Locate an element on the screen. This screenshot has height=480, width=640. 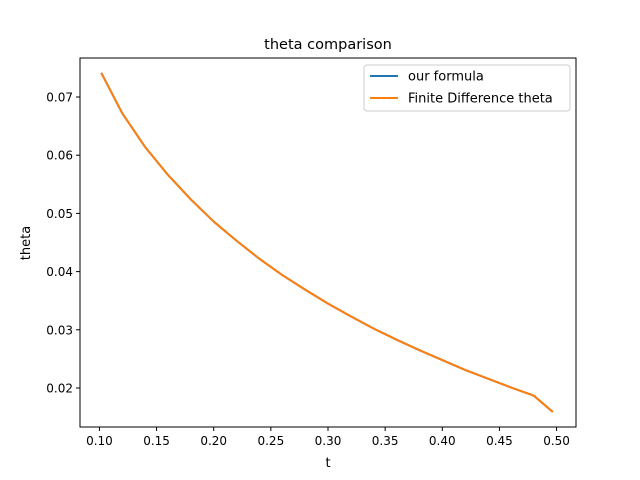
y-tick-label: 0.07 is located at coordinates (59, 97).